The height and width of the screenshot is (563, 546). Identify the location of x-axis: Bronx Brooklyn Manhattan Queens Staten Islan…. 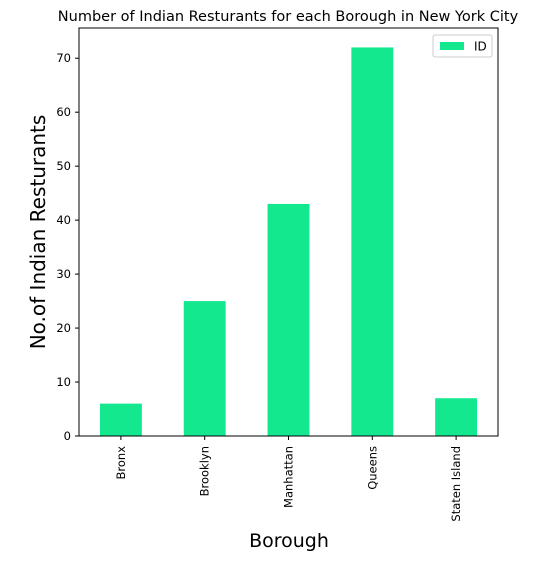
(288, 479).